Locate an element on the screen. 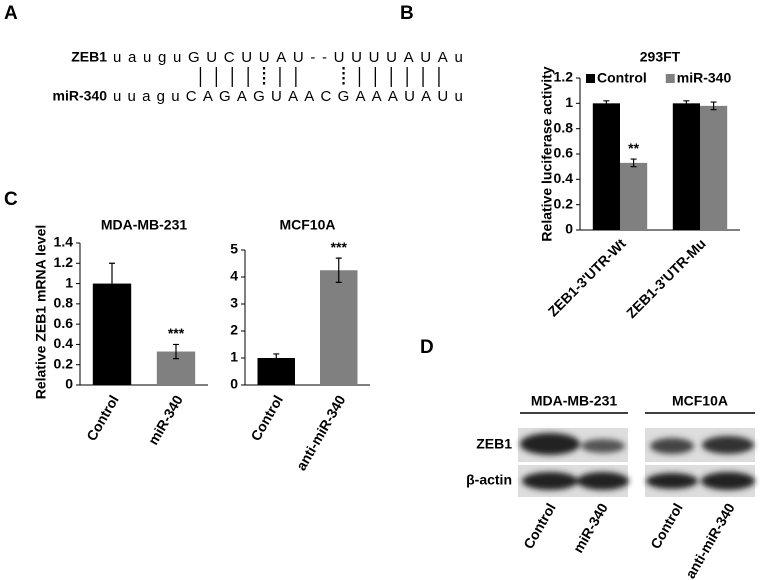 The width and height of the screenshot is (760, 580). y-axis-label: Relative ZEB1 mRNA level is located at coordinates (41, 312).